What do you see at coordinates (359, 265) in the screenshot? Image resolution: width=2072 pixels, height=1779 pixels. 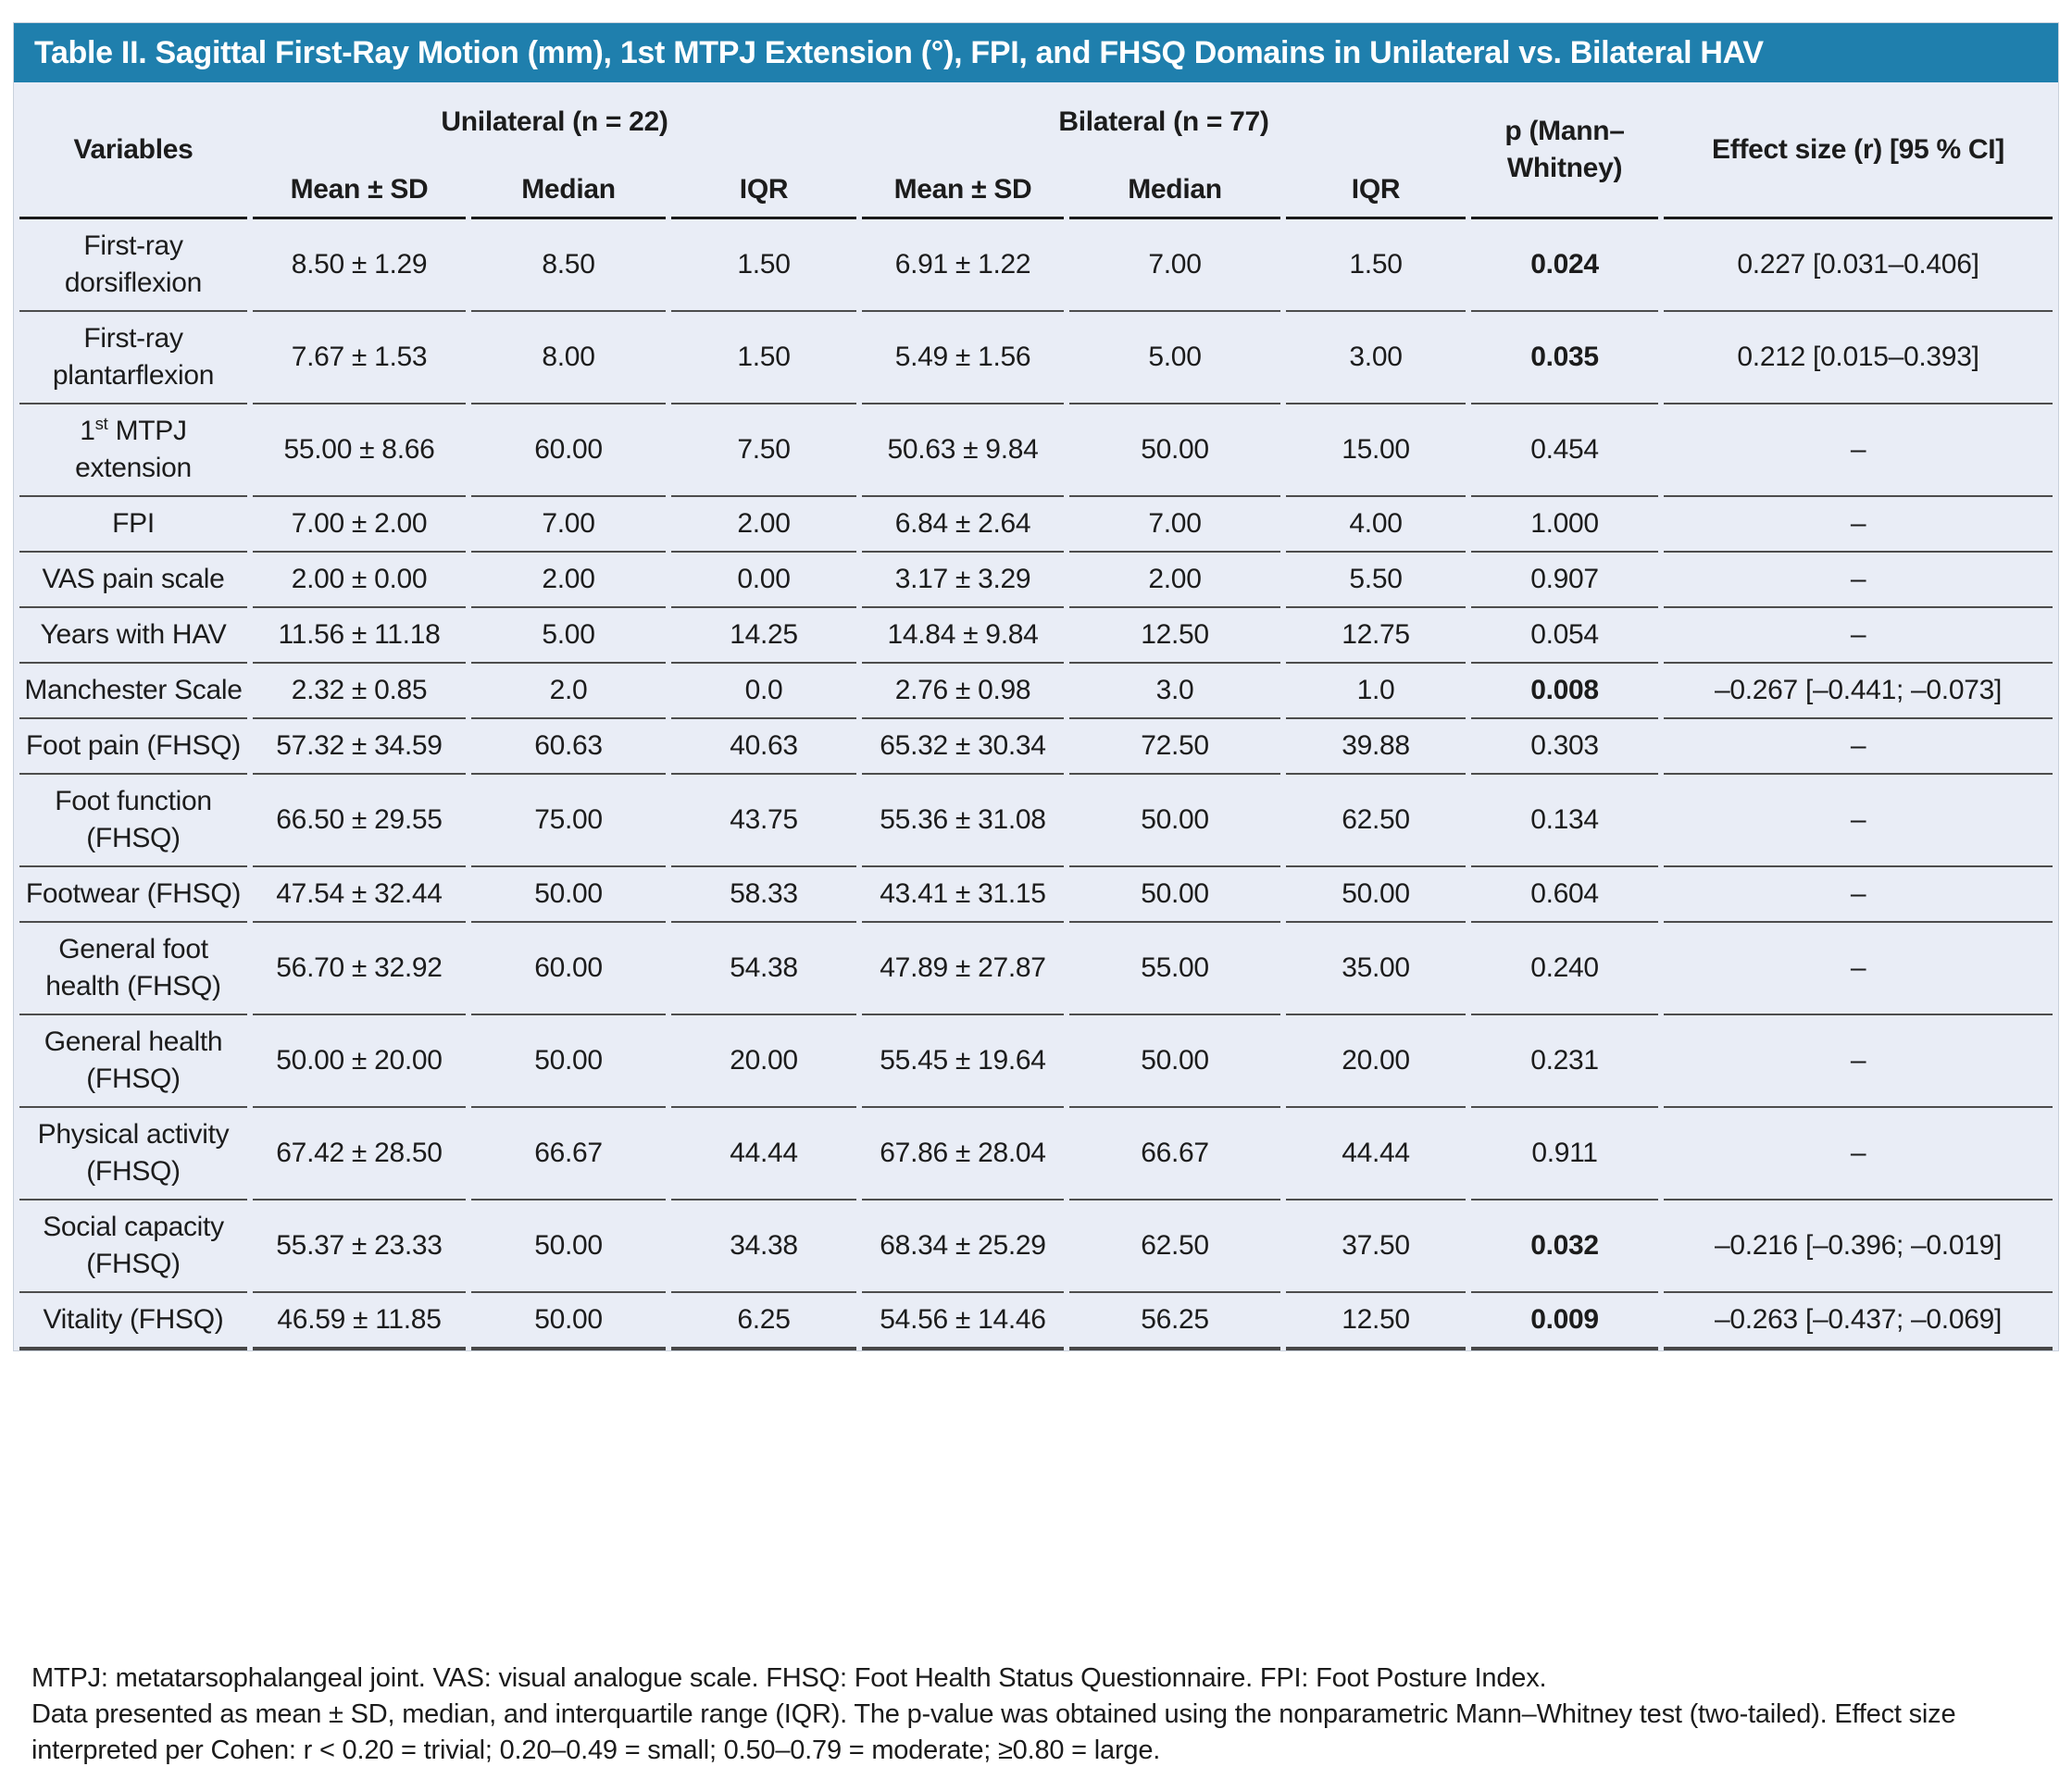 I see `cell-value: 8.50 ± 1.29` at bounding box center [359, 265].